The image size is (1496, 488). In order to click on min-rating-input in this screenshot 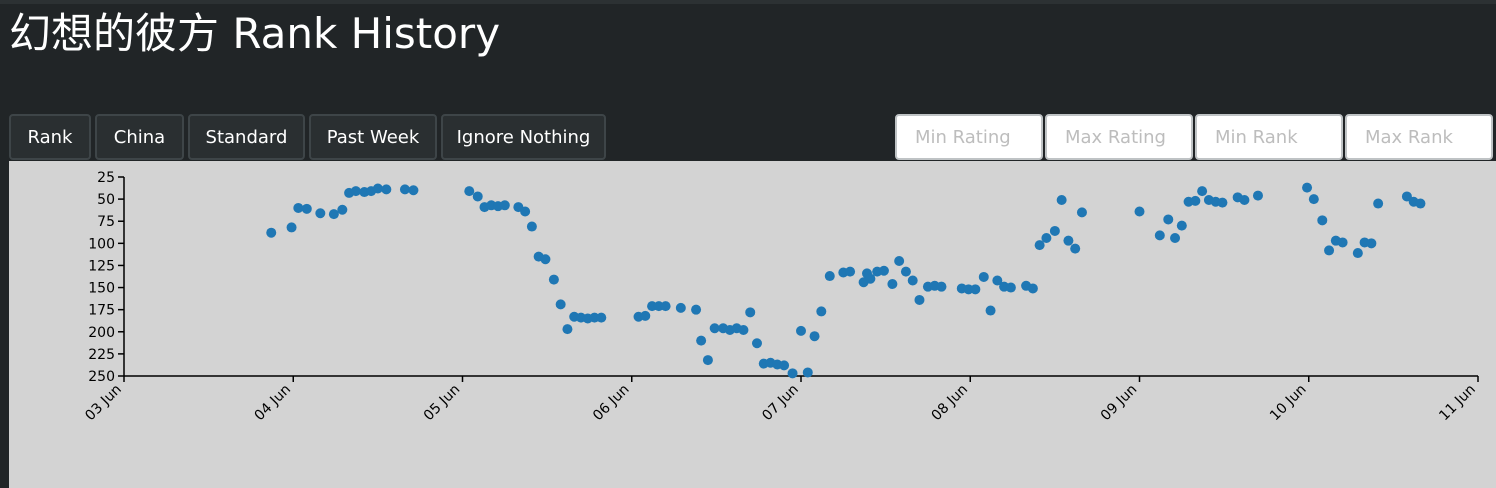, I will do `click(969, 137)`.